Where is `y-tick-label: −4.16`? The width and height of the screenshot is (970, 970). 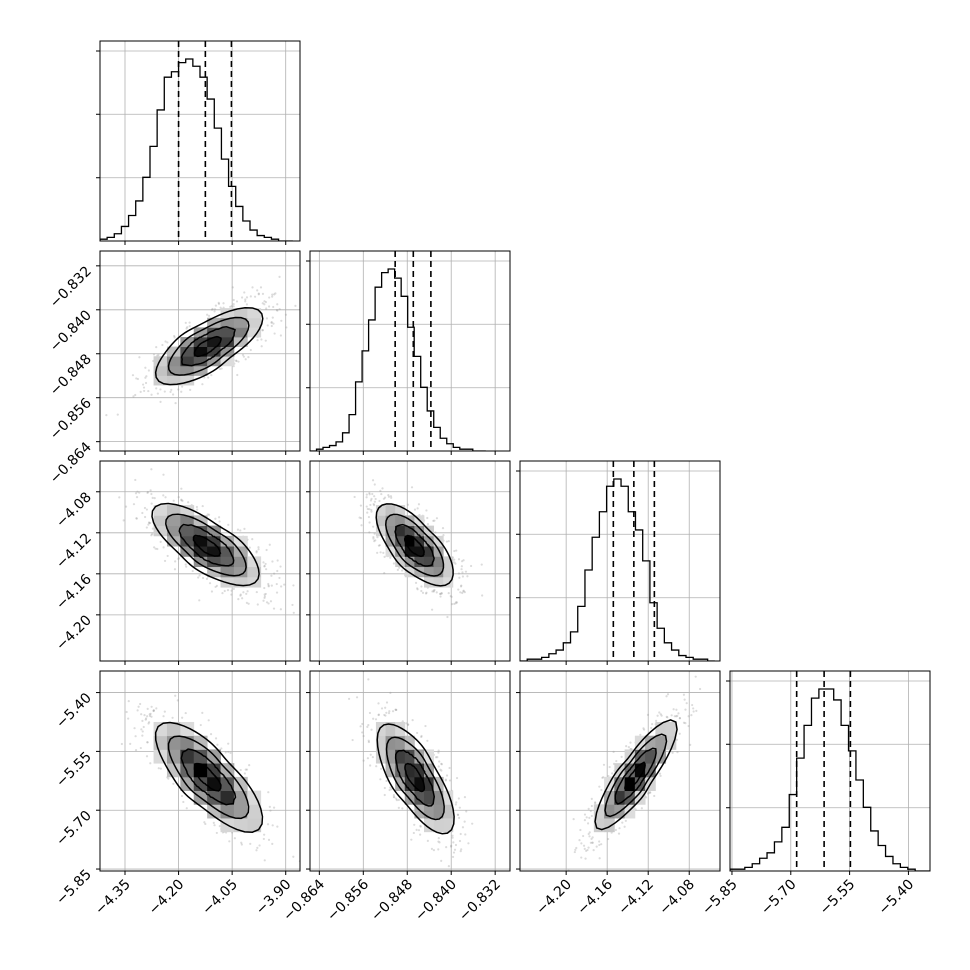
y-tick-label: −4.16 is located at coordinates (74, 592).